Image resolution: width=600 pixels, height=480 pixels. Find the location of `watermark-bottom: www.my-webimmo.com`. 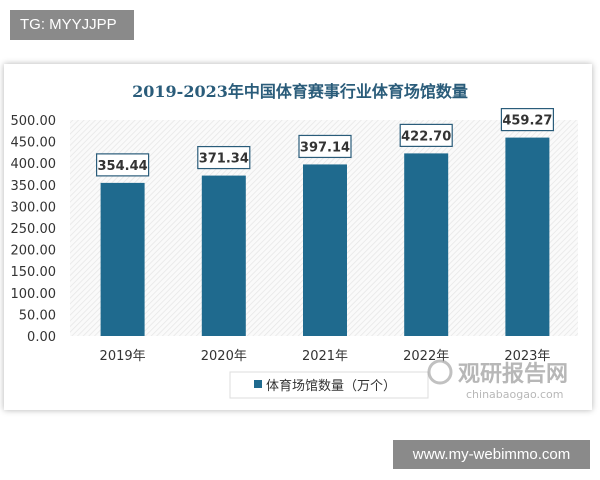

watermark-bottom: www.my-webimmo.com is located at coordinates (491, 454).